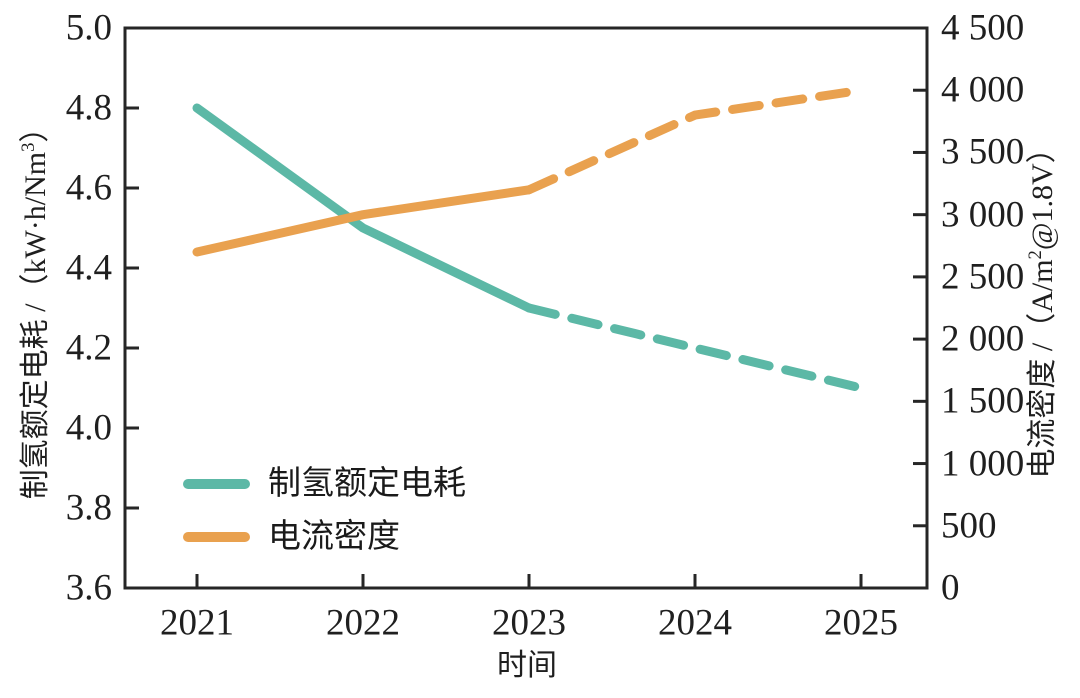 Image resolution: width=1080 pixels, height=698 pixels. I want to click on x-axis-title-text: 时间, so click(527, 665).